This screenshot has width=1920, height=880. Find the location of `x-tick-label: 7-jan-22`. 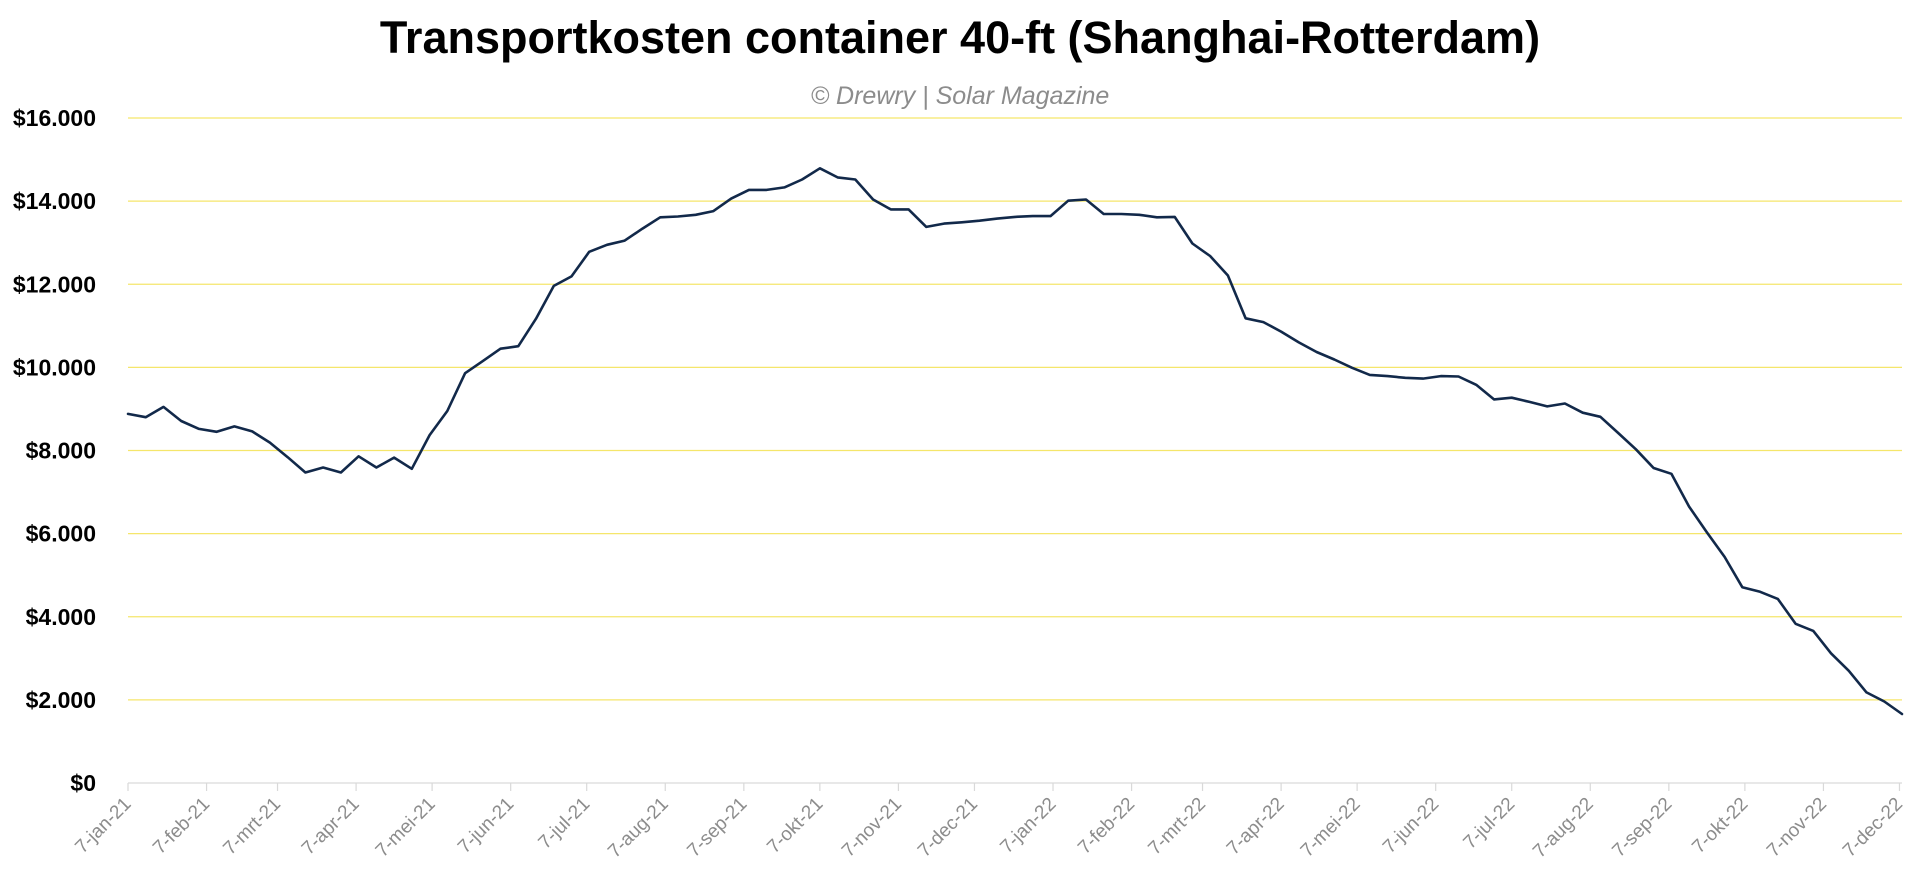

x-tick-label: 7-jan-22 is located at coordinates (1028, 826).